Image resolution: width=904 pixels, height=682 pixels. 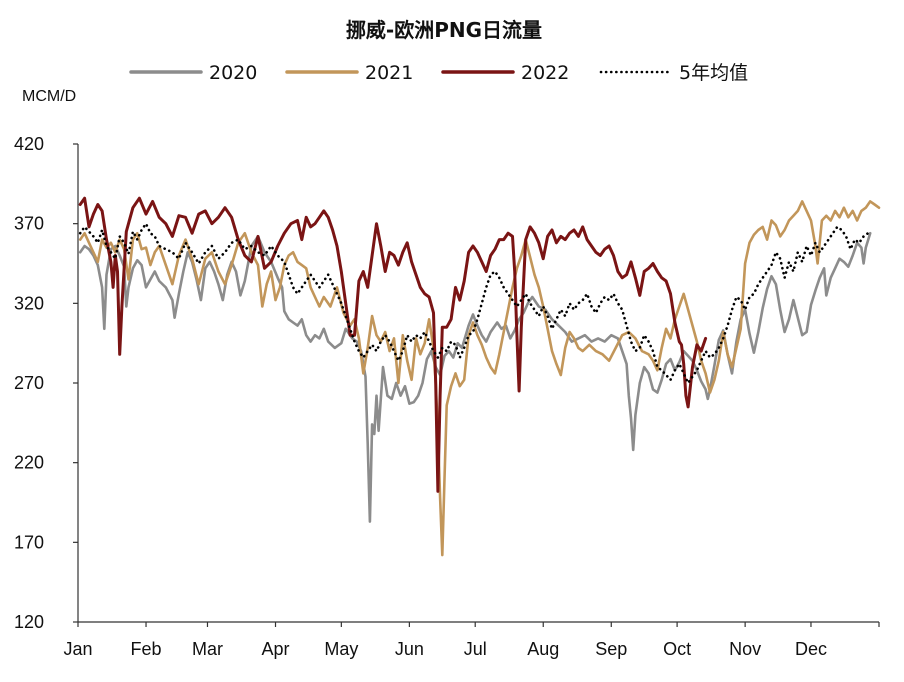 I want to click on x-axis: Jan Feb Mar Apr May Jun Jul Aug Sep Oct Nov Dec, so click(x=471, y=640).